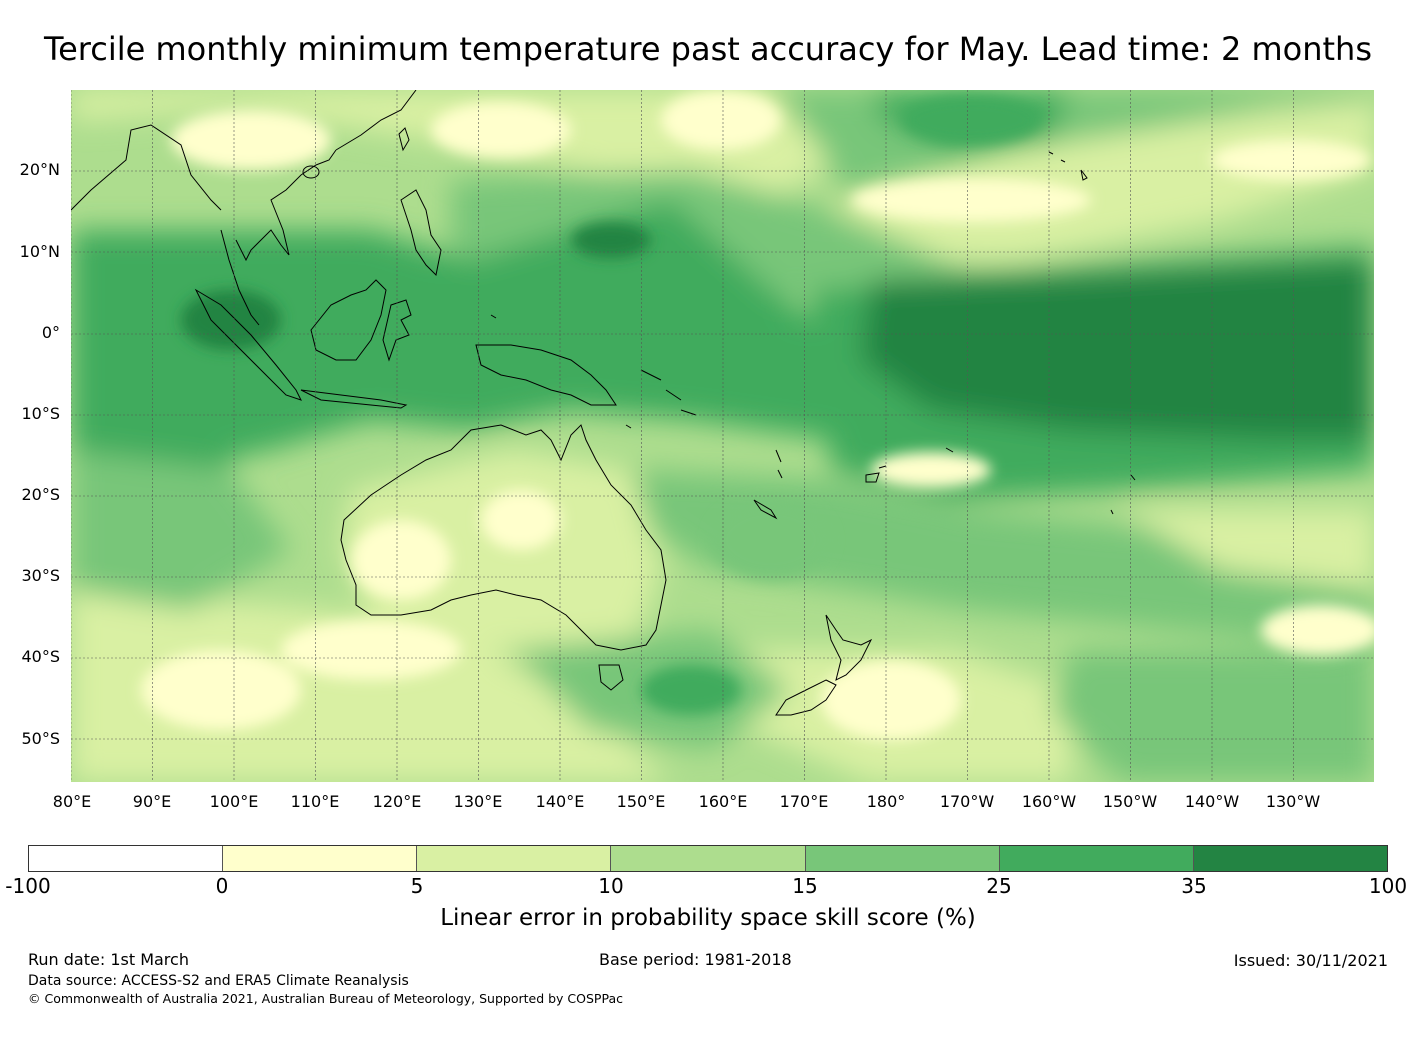  I want to click on lon-label-110e: 110°E, so click(315, 801).